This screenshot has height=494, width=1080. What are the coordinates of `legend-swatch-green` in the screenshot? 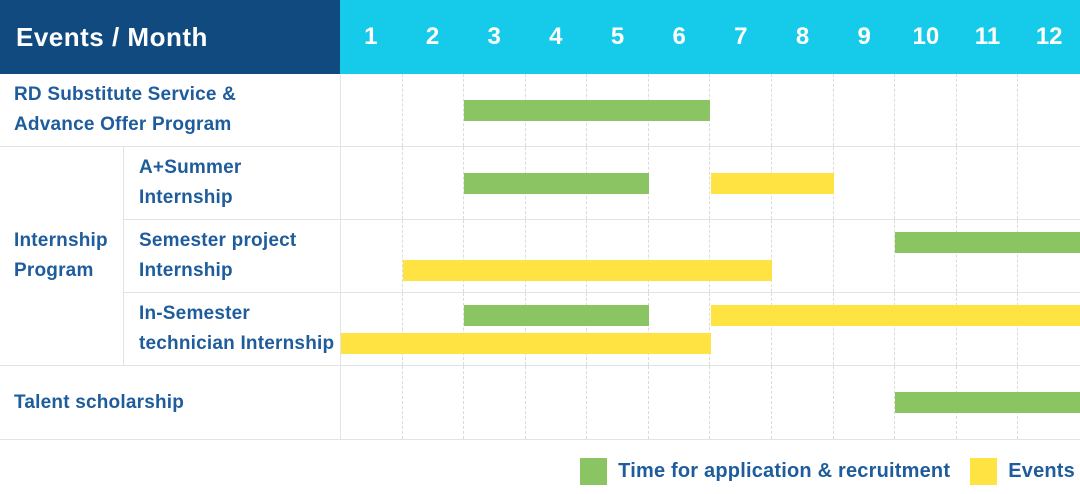 It's located at (594, 471).